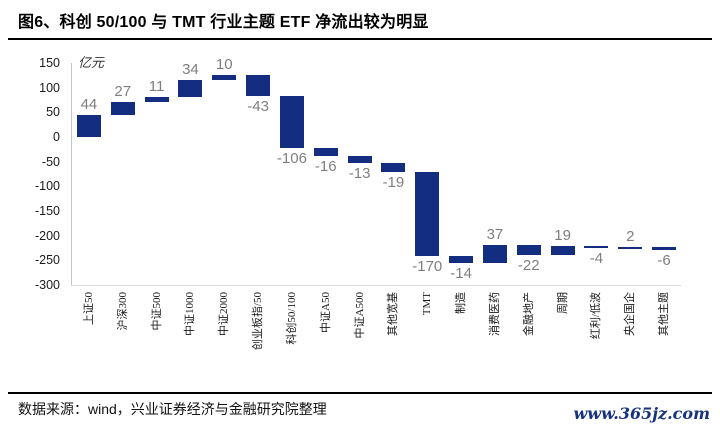 The height and width of the screenshot is (432, 720). Describe the element at coordinates (630, 236) in the screenshot. I see `bar-value-label: 2` at that location.